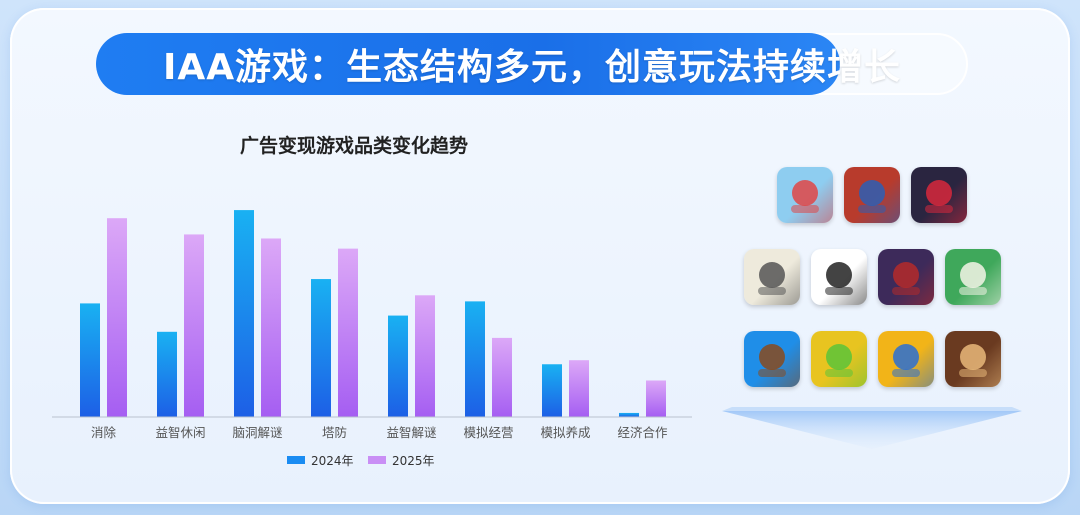 Image resolution: width=1080 pixels, height=515 pixels. I want to click on mahjong-game-icon, so click(973, 277).